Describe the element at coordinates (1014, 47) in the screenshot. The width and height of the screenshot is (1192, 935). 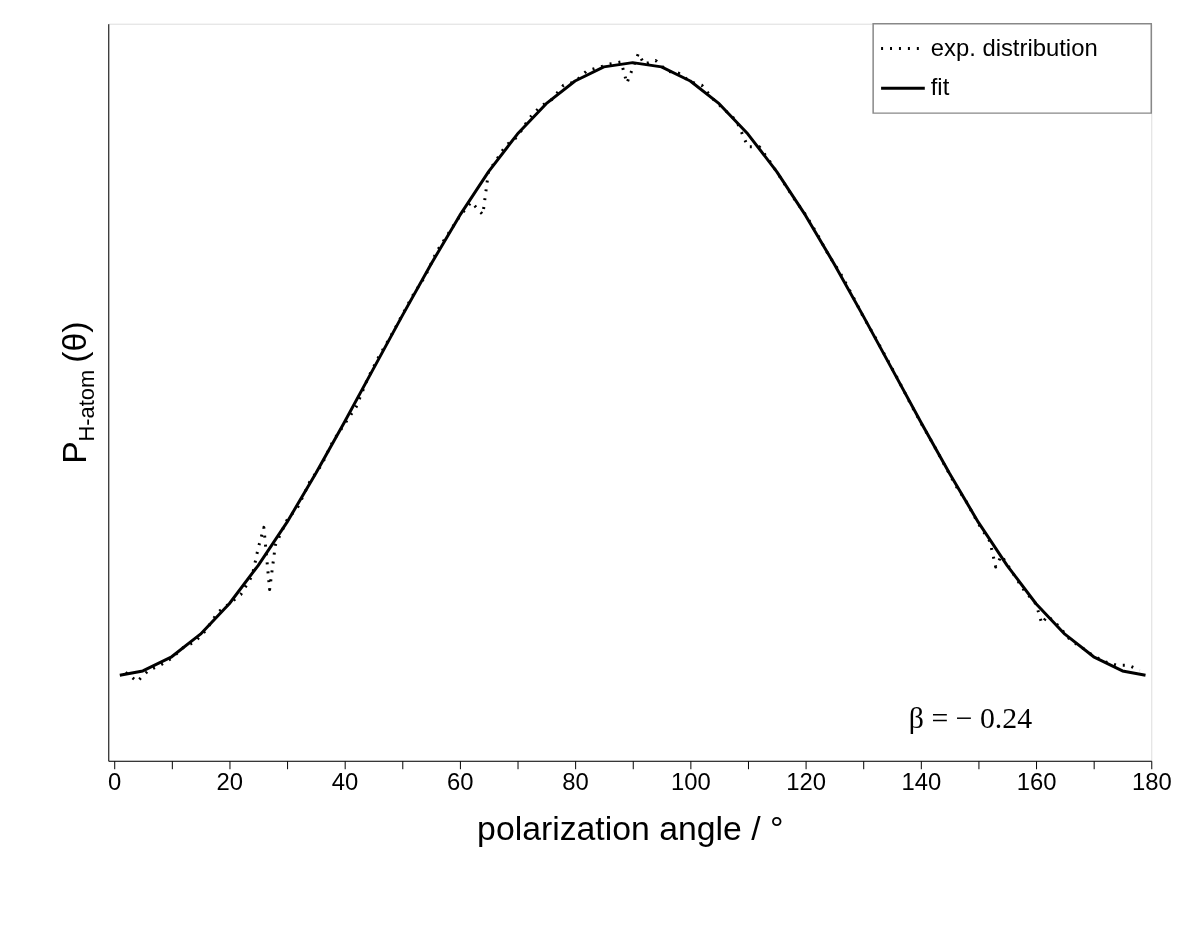
I see `legend-label: exp. distribution` at that location.